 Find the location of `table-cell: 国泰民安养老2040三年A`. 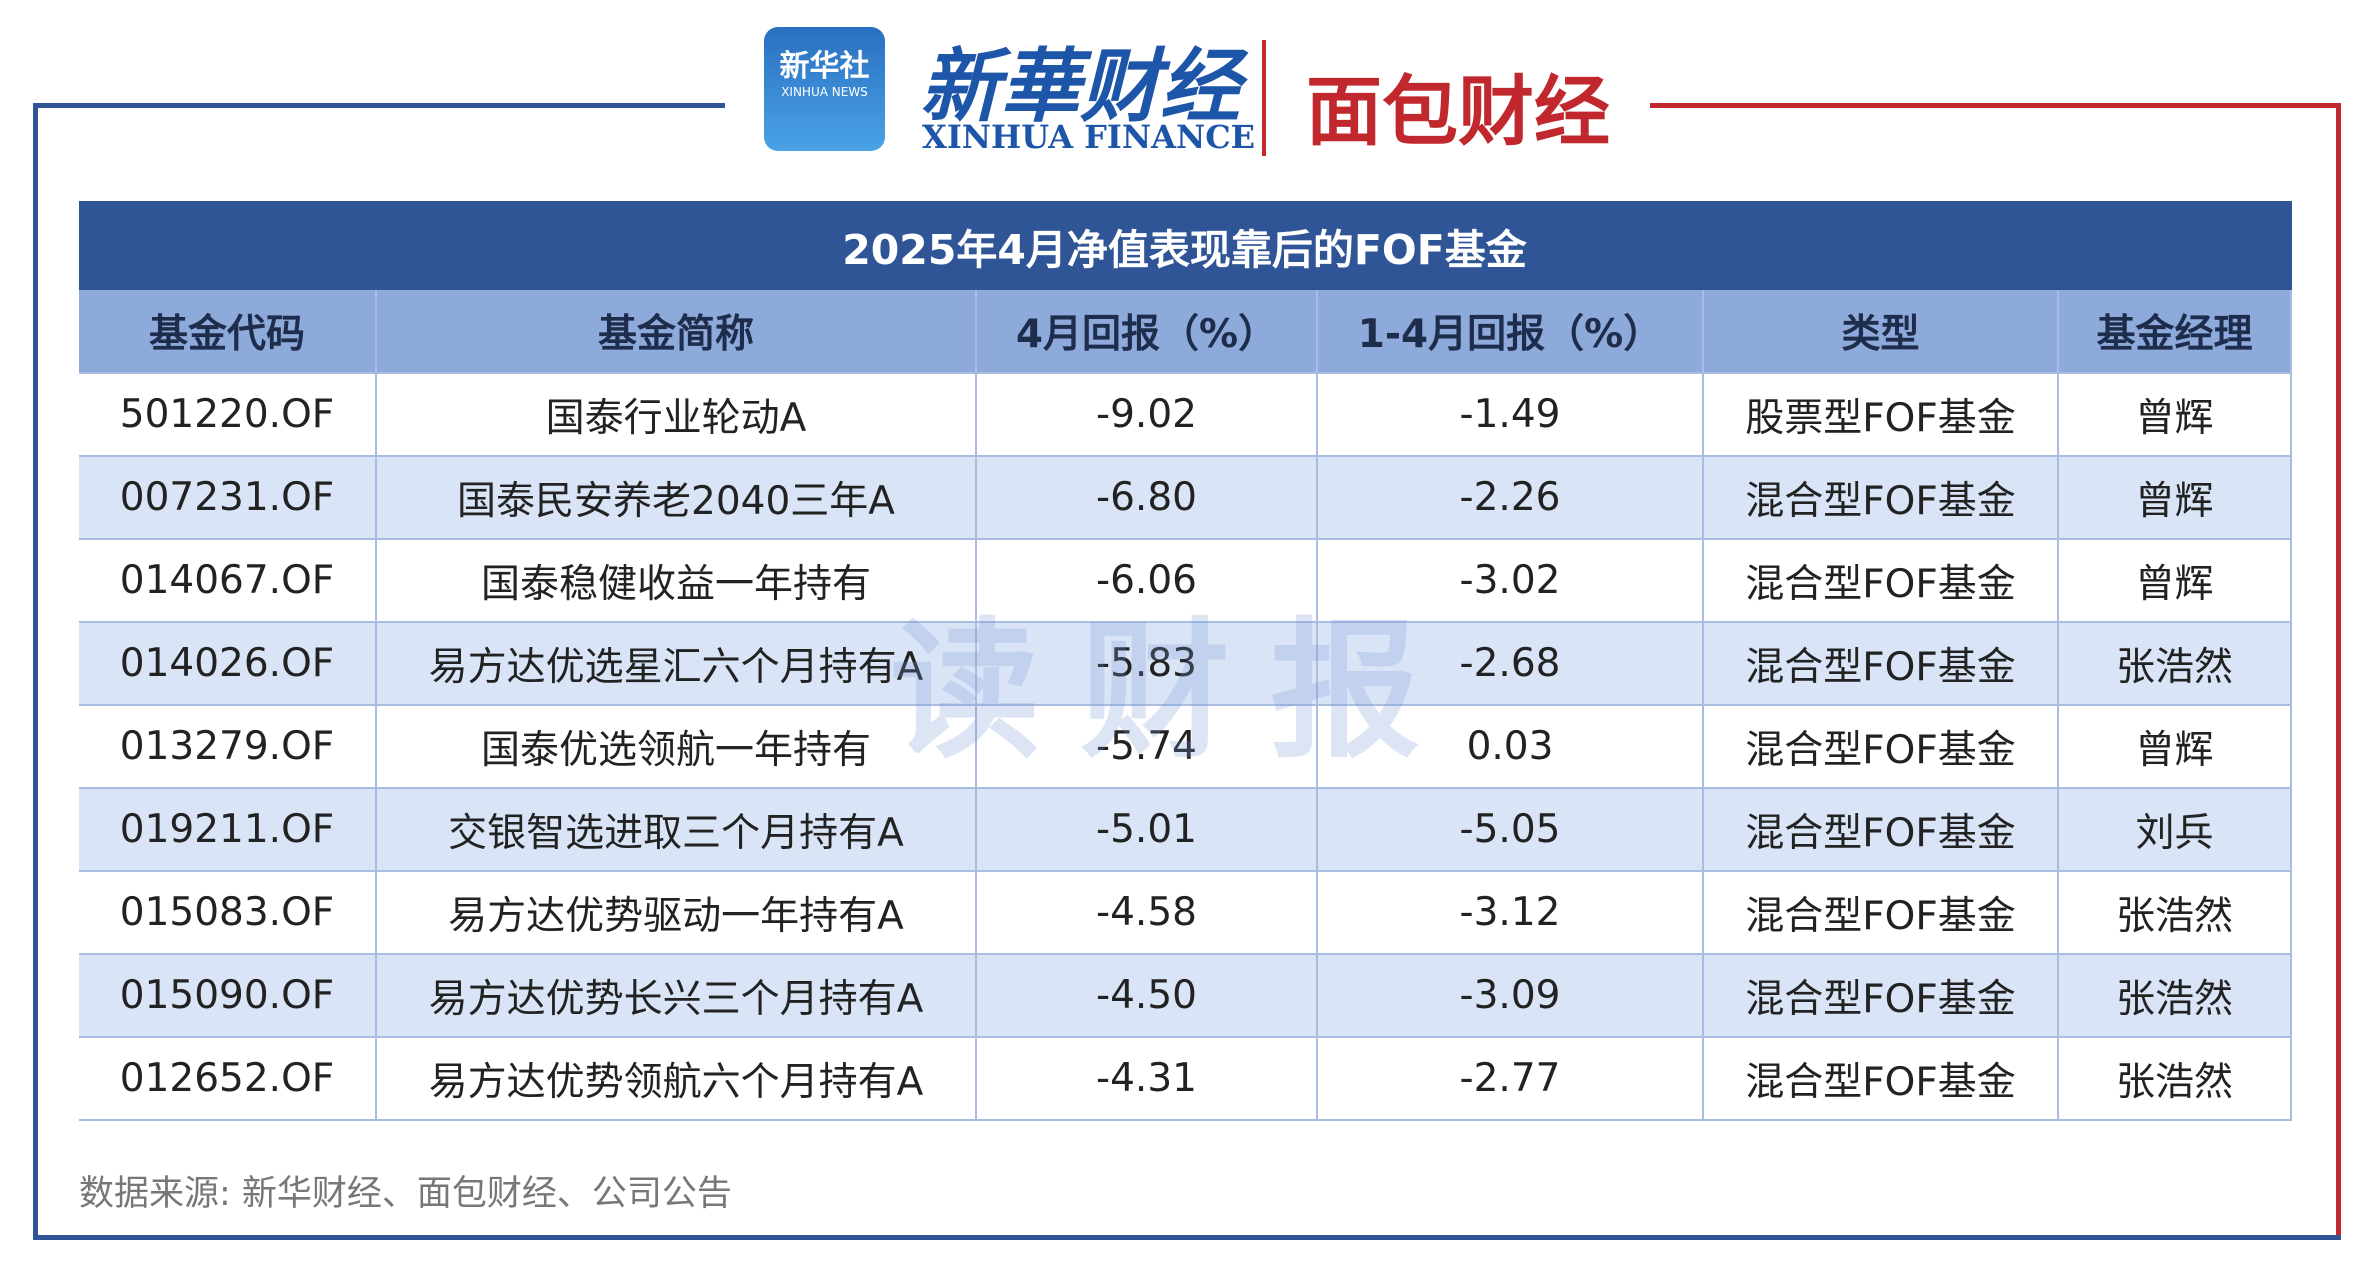

table-cell: 国泰民安养老2040三年A is located at coordinates (677, 498).